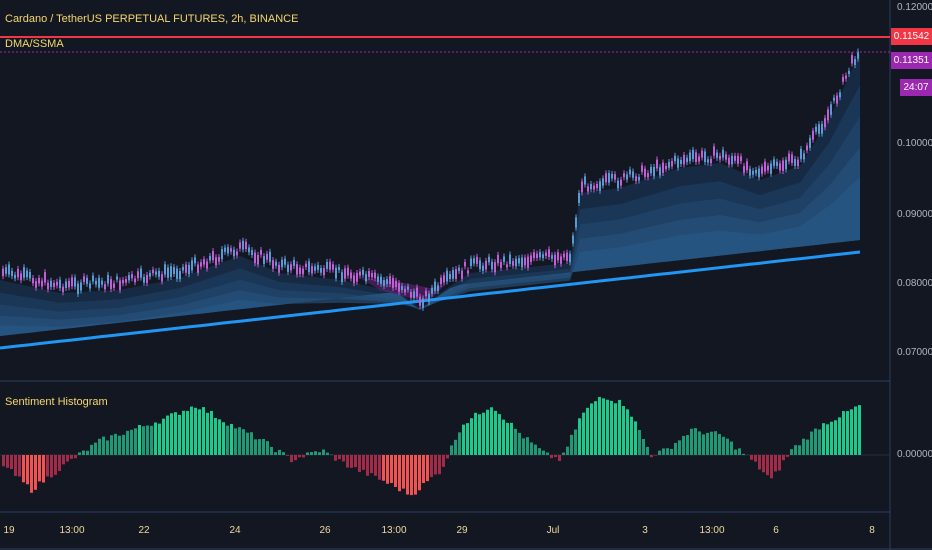  What do you see at coordinates (56, 402) in the screenshot?
I see `indicator-label-sentiment-histogram: Sentiment Histogram` at bounding box center [56, 402].